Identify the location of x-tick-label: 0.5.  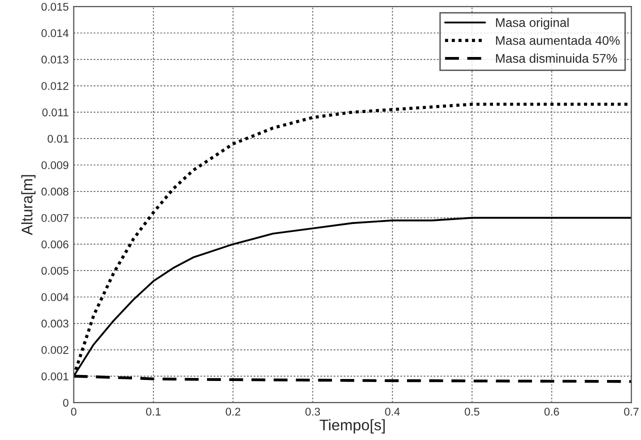
(472, 412).